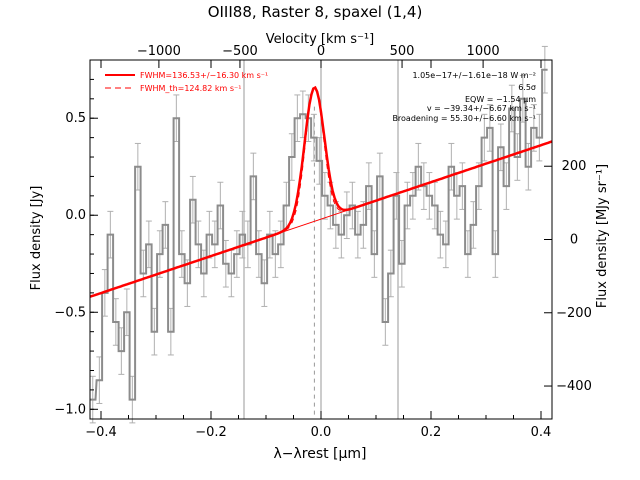  Describe the element at coordinates (70, 312) in the screenshot. I see `y-tick-label: −0.5` at that location.